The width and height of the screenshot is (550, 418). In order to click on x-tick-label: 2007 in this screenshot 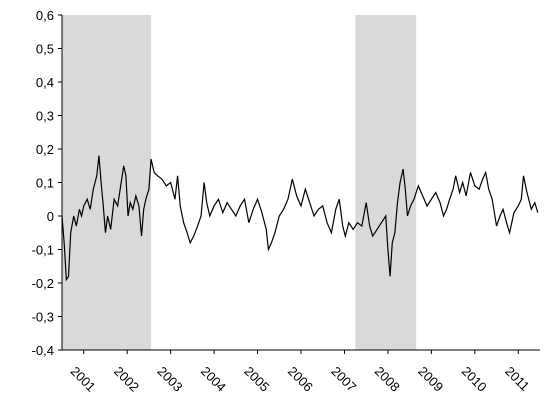, I will do `click(343, 379)`.